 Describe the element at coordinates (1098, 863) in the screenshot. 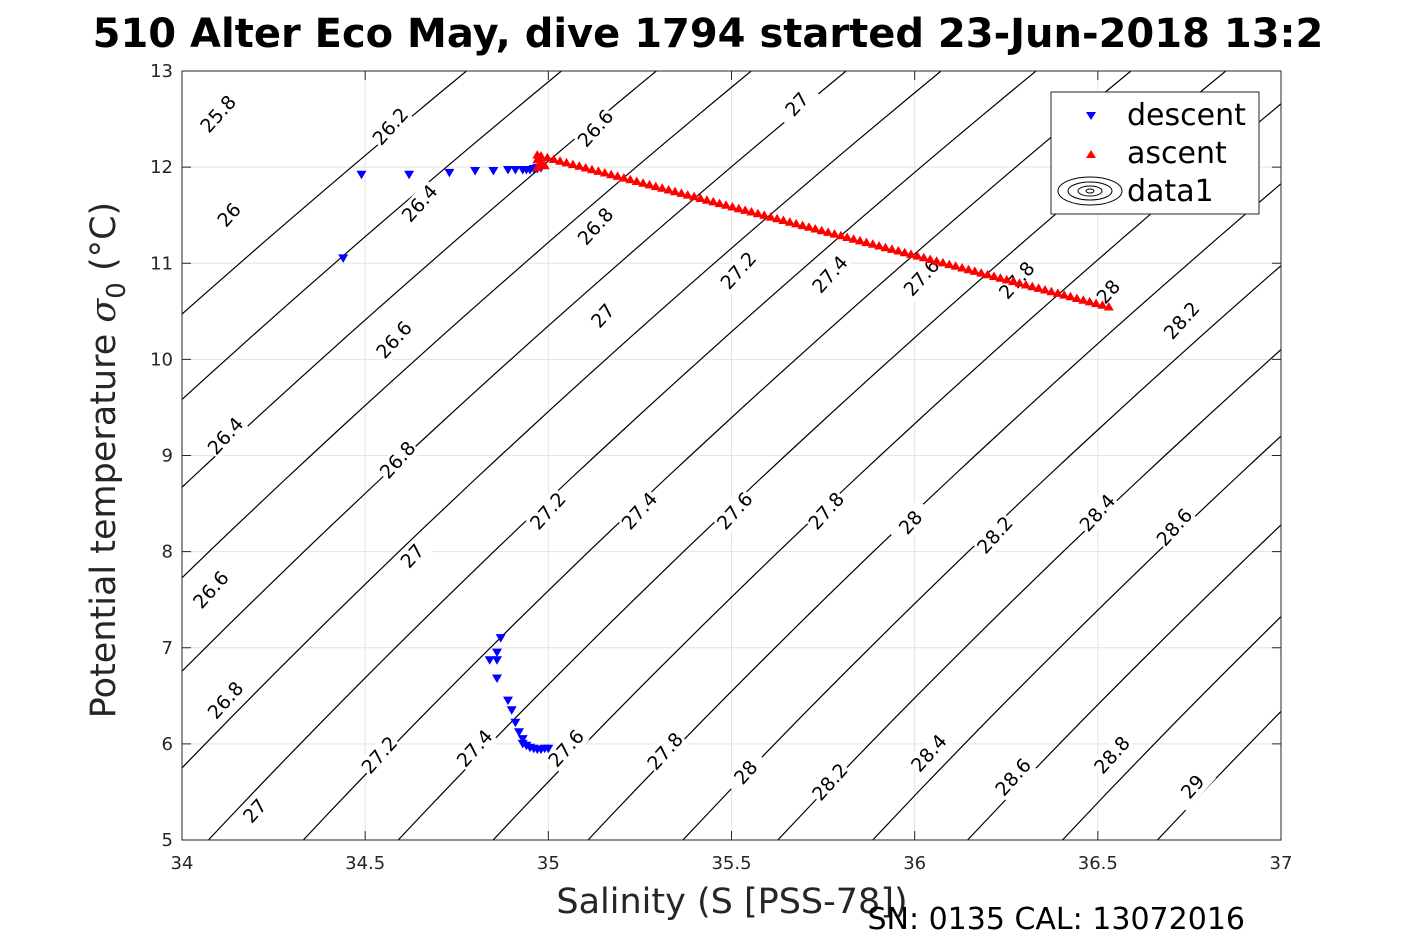

I see `x-tick-label: 36.5` at that location.